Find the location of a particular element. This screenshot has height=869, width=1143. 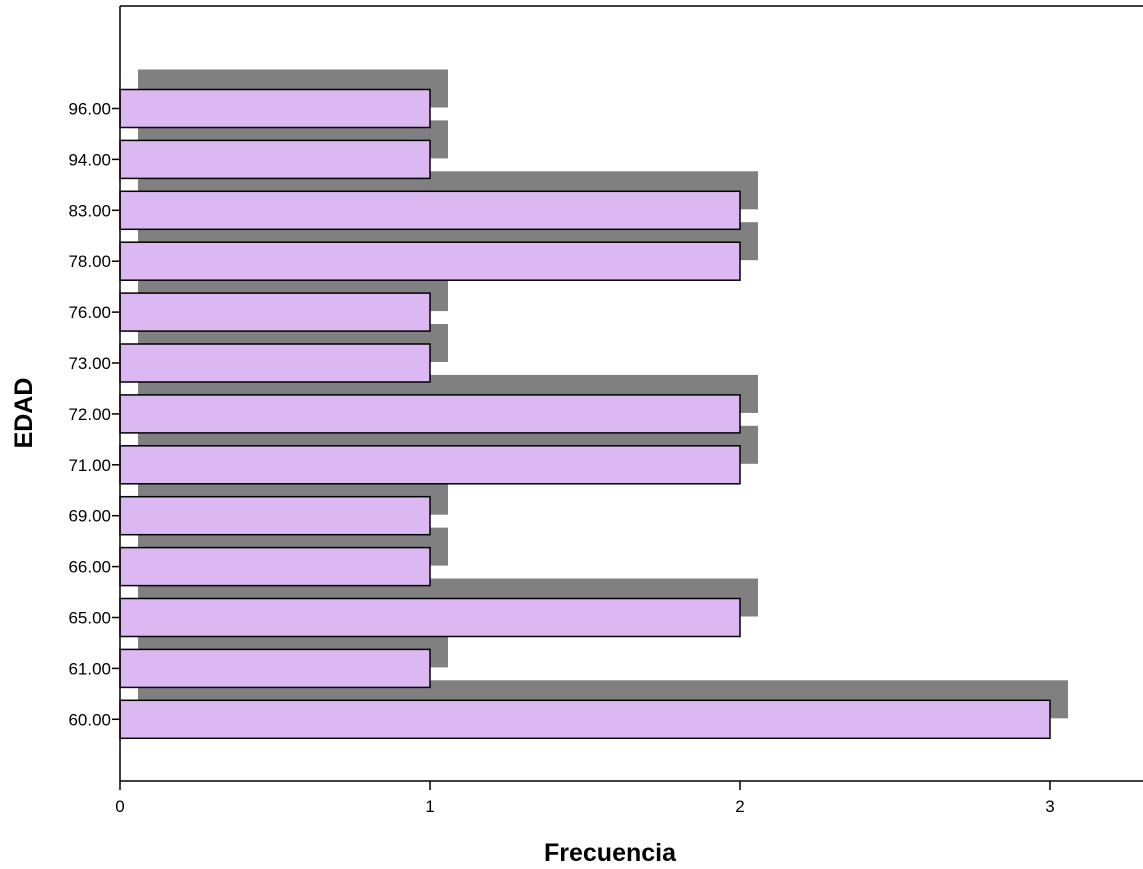

y-tick-label: 71.00 is located at coordinates (89, 465).